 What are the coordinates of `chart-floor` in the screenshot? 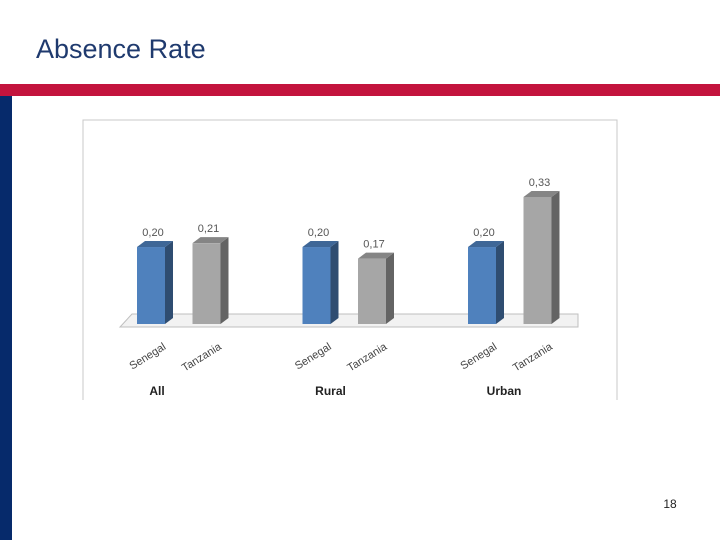 It's located at (348, 320).